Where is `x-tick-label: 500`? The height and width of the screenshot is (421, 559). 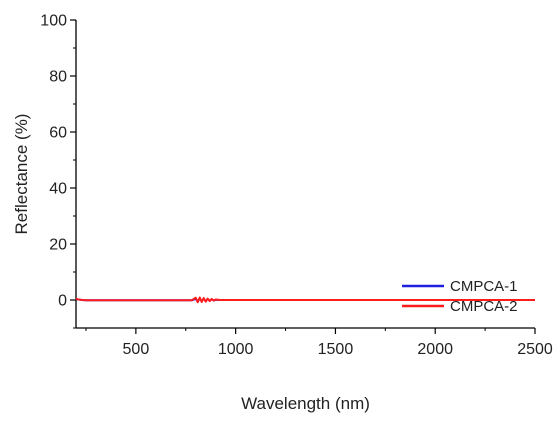 x-tick-label: 500 is located at coordinates (136, 349).